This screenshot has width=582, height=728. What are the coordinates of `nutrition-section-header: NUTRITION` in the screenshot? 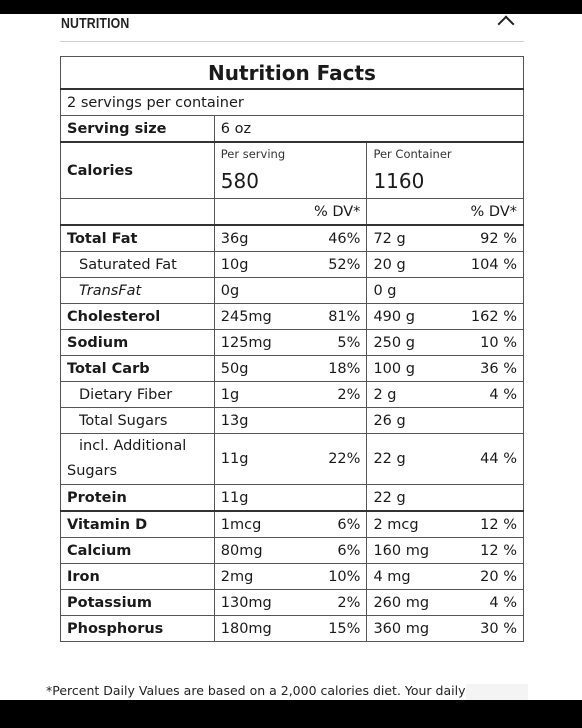 It's located at (292, 28).